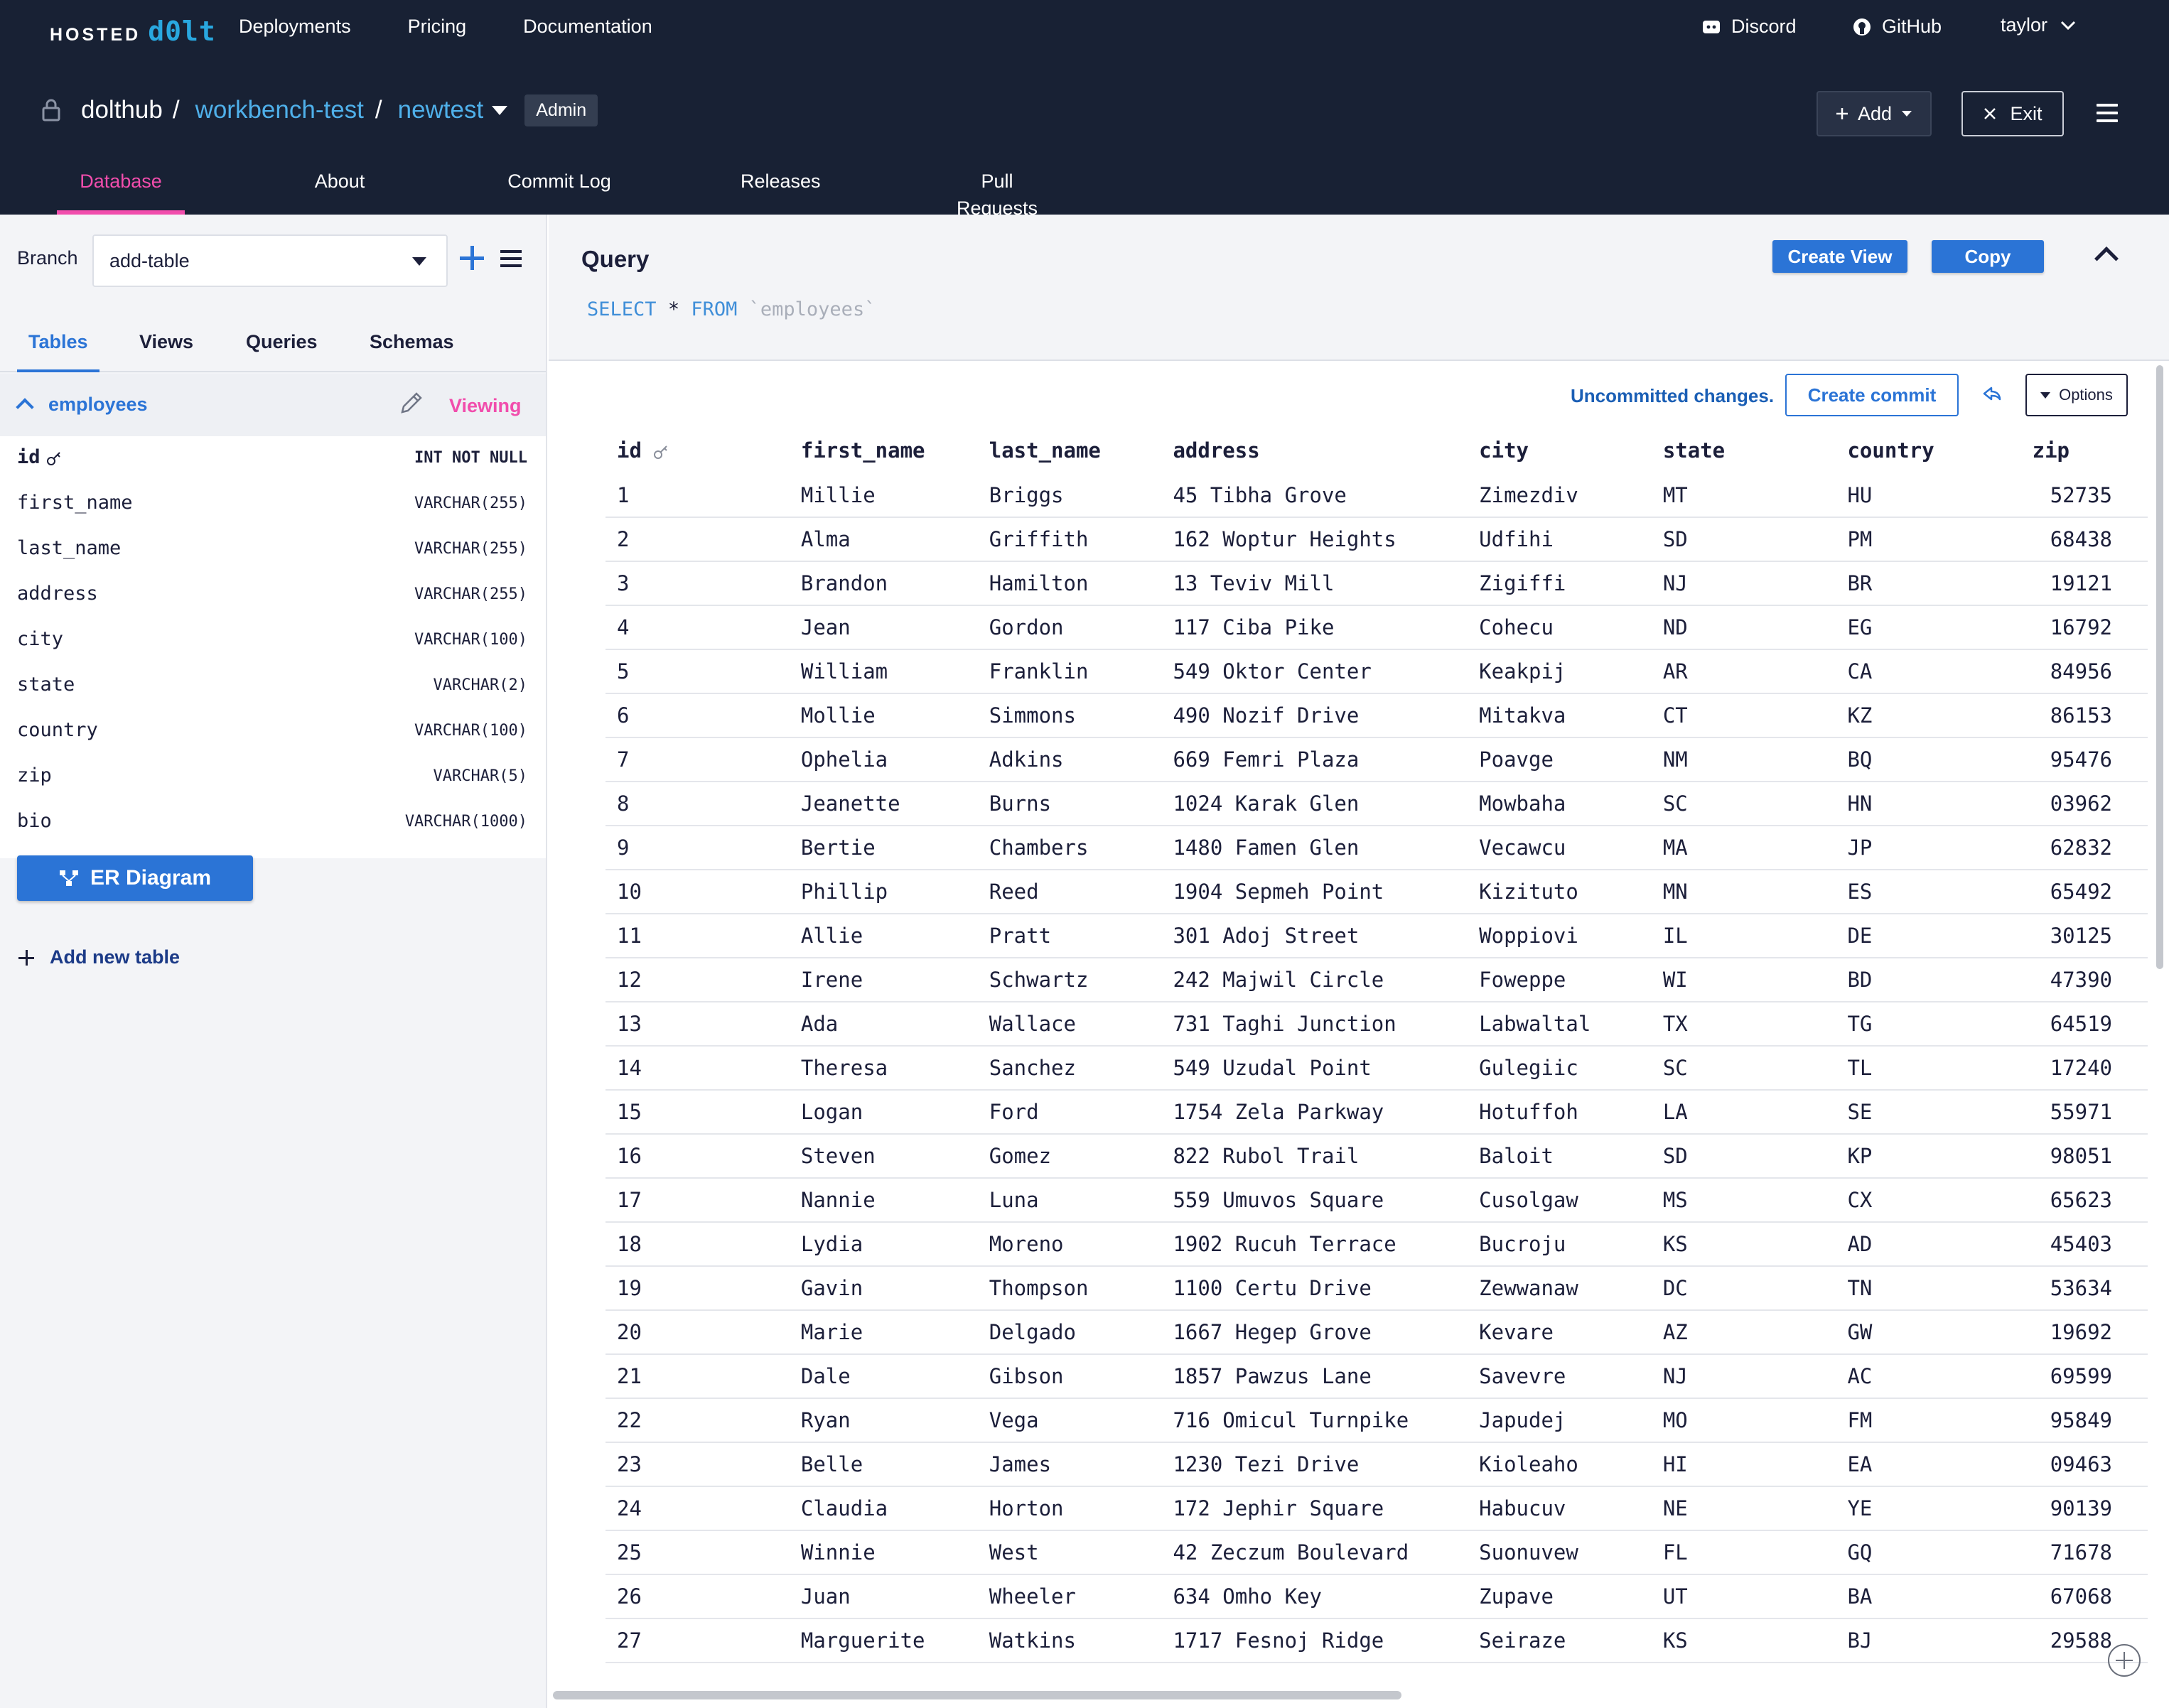  What do you see at coordinates (279, 110) in the screenshot?
I see `breadcrumb-repo: workbench-test` at bounding box center [279, 110].